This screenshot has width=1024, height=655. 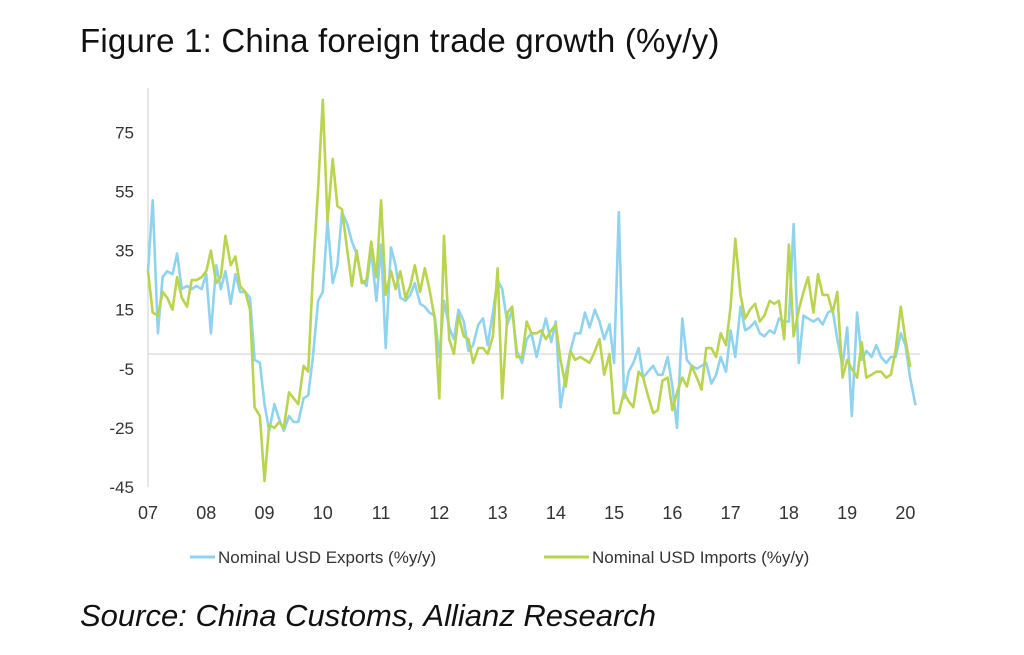 I want to click on x-tick-label: 12, so click(x=439, y=513).